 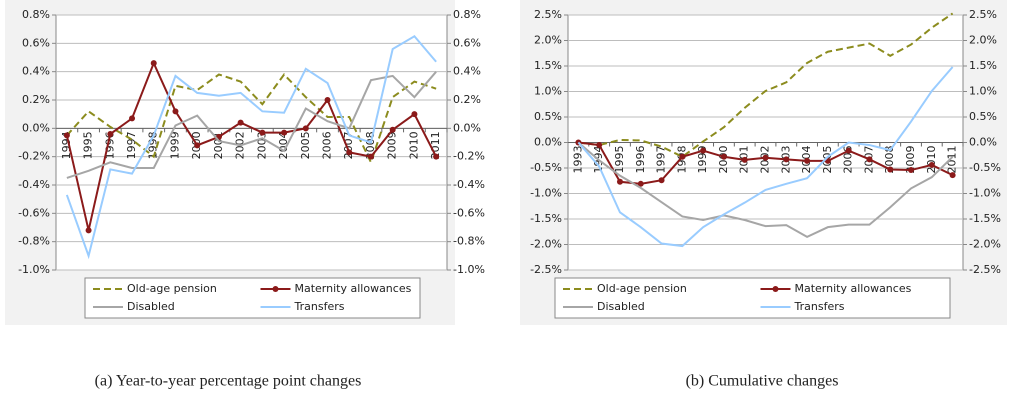 What do you see at coordinates (983, 40) in the screenshot?
I see `y2-tick-label: 2.0%` at bounding box center [983, 40].